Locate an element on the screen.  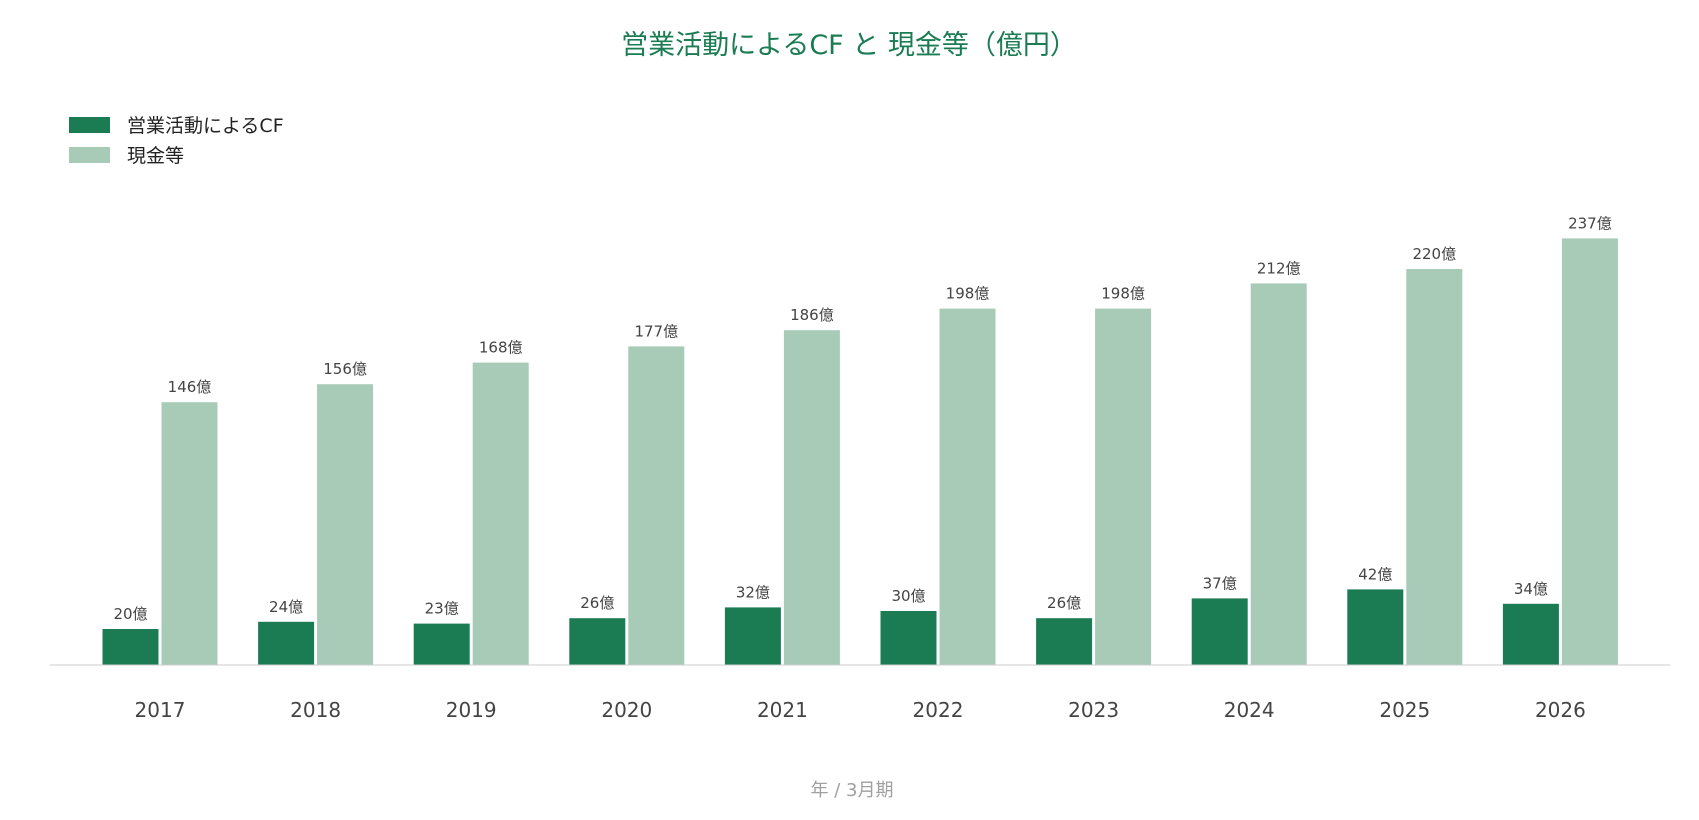
x-tick-label-2017: 2017 is located at coordinates (160, 710).